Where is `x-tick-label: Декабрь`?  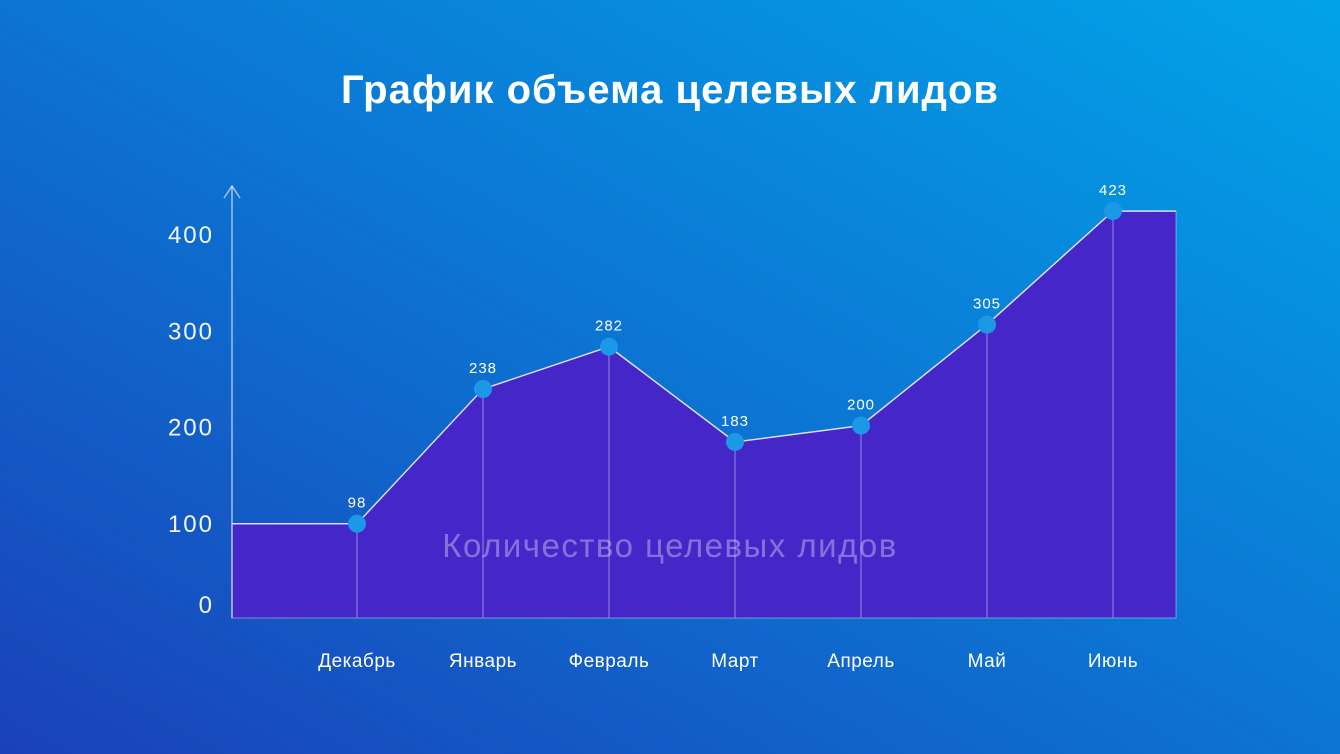 x-tick-label: Декабрь is located at coordinates (357, 661).